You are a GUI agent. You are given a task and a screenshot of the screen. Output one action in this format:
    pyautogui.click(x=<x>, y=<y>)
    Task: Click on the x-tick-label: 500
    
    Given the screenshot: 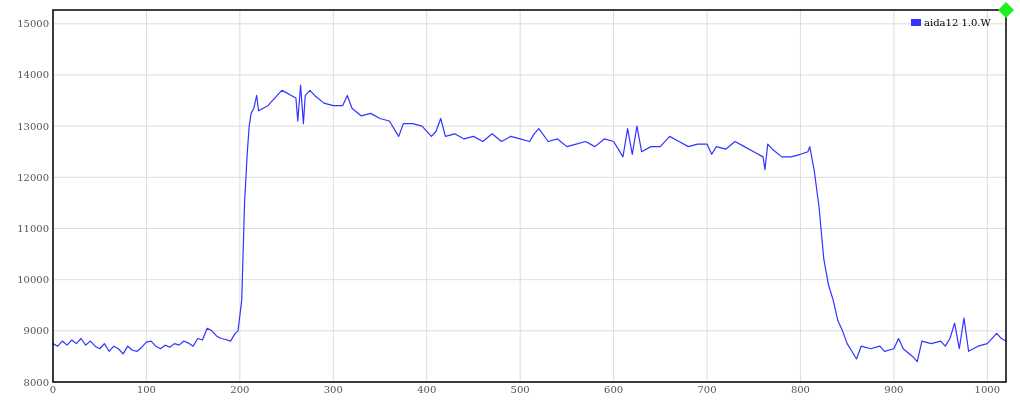 What is the action you would take?
    pyautogui.click(x=520, y=389)
    